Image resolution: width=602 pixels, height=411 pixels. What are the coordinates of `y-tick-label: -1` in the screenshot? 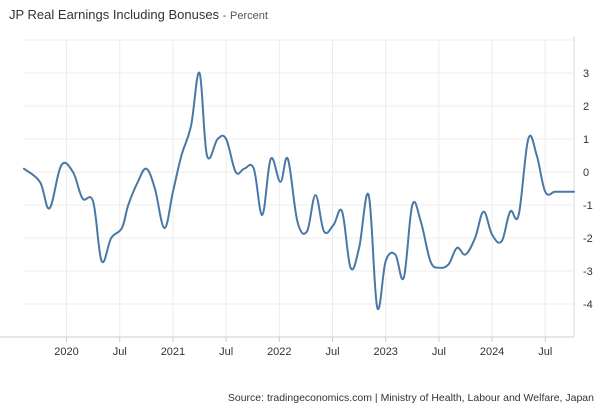 It's located at (588, 206).